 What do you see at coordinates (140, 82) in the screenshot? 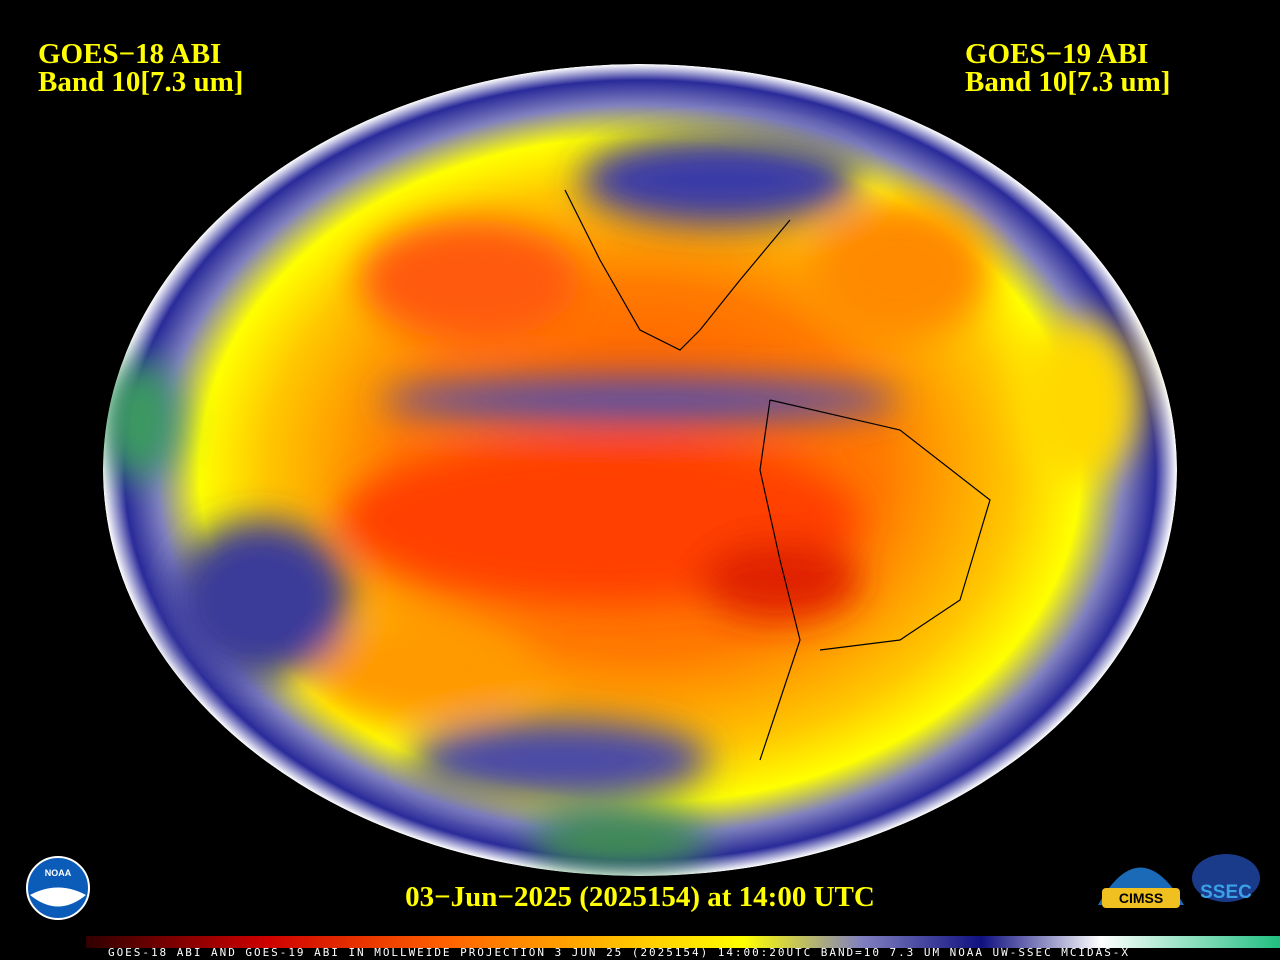
I see `left-band: Band 10[7.3 um]` at bounding box center [140, 82].